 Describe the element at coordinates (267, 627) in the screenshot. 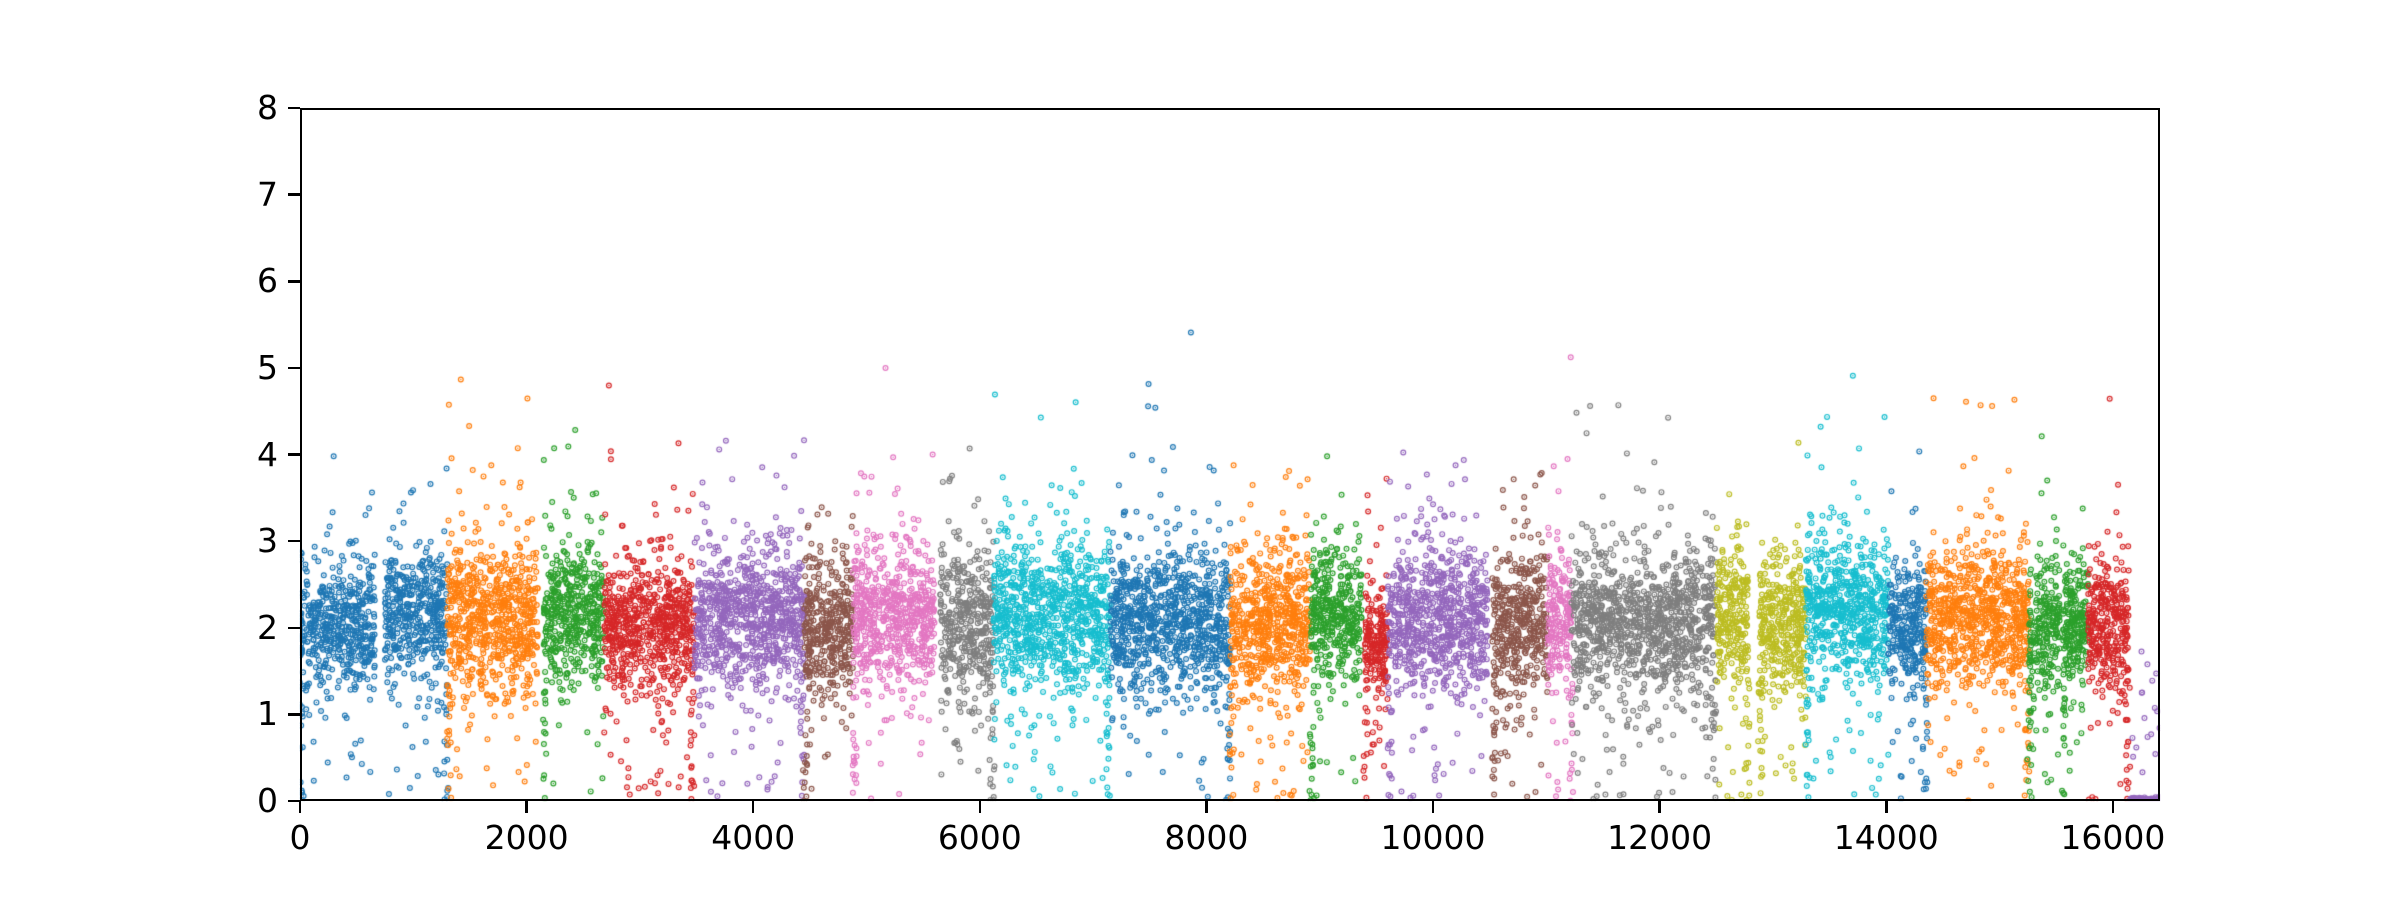

I see `y-tick-label: 2` at that location.